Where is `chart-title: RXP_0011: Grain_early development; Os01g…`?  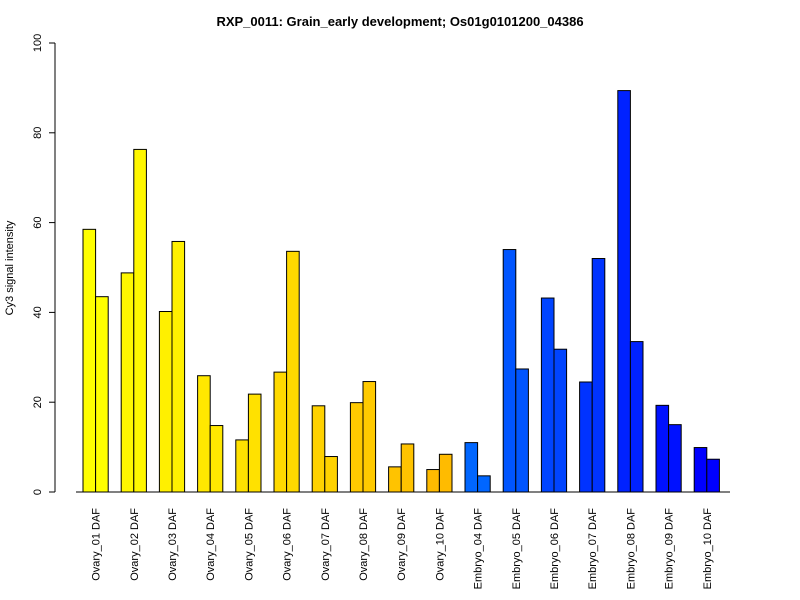
chart-title: RXP_0011: Grain_early development; Os01g… is located at coordinates (399, 21).